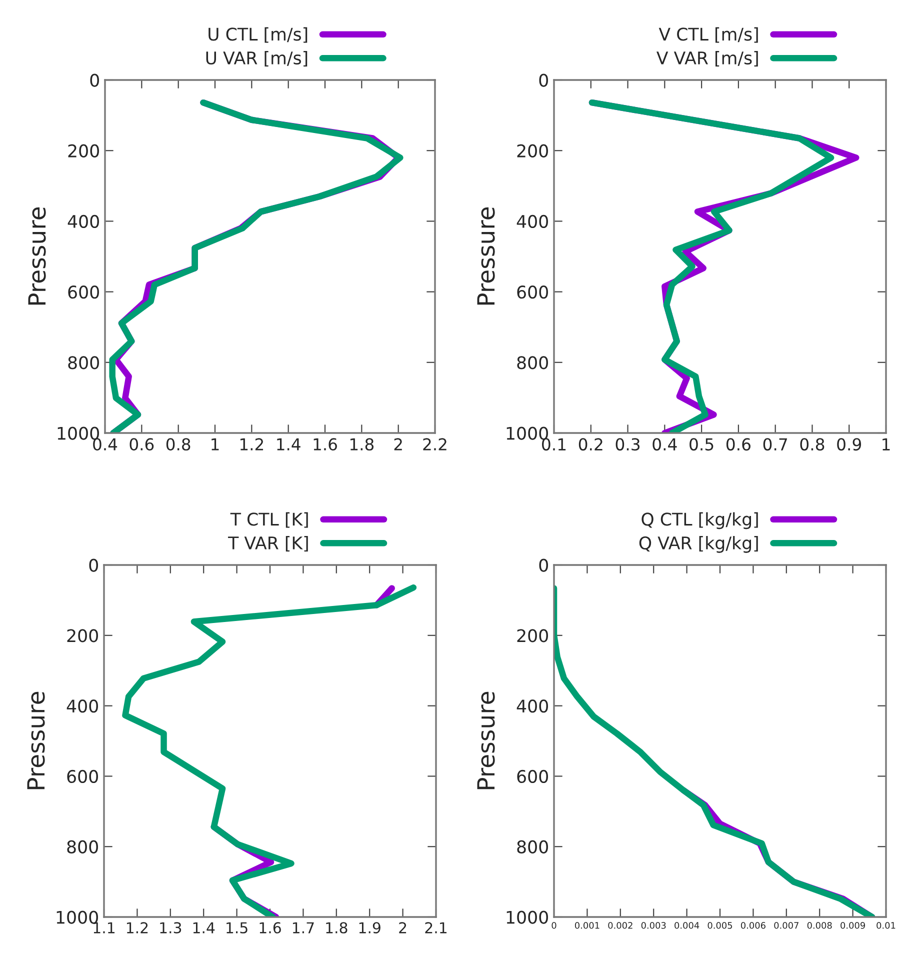 The width and height of the screenshot is (917, 956). Describe the element at coordinates (369, 928) in the screenshot. I see `x-tick-label: 1.9` at that location.